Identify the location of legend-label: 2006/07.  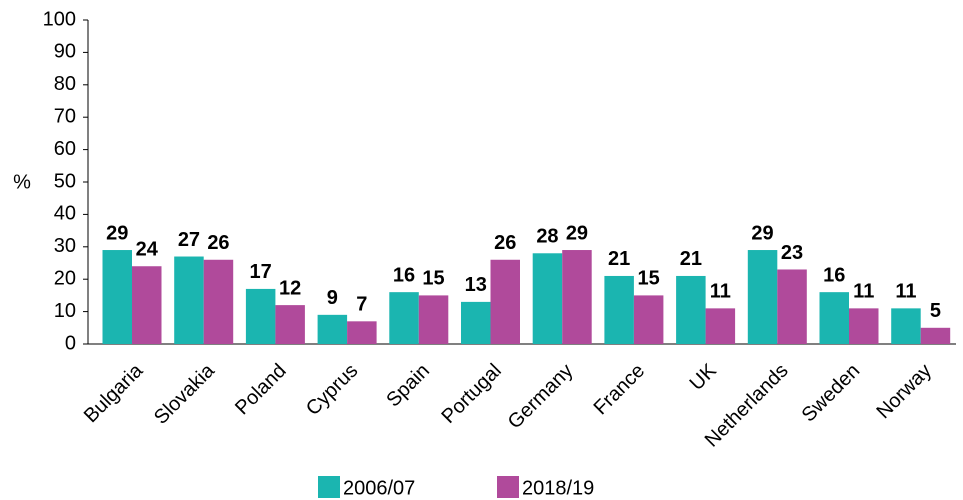
(379, 488).